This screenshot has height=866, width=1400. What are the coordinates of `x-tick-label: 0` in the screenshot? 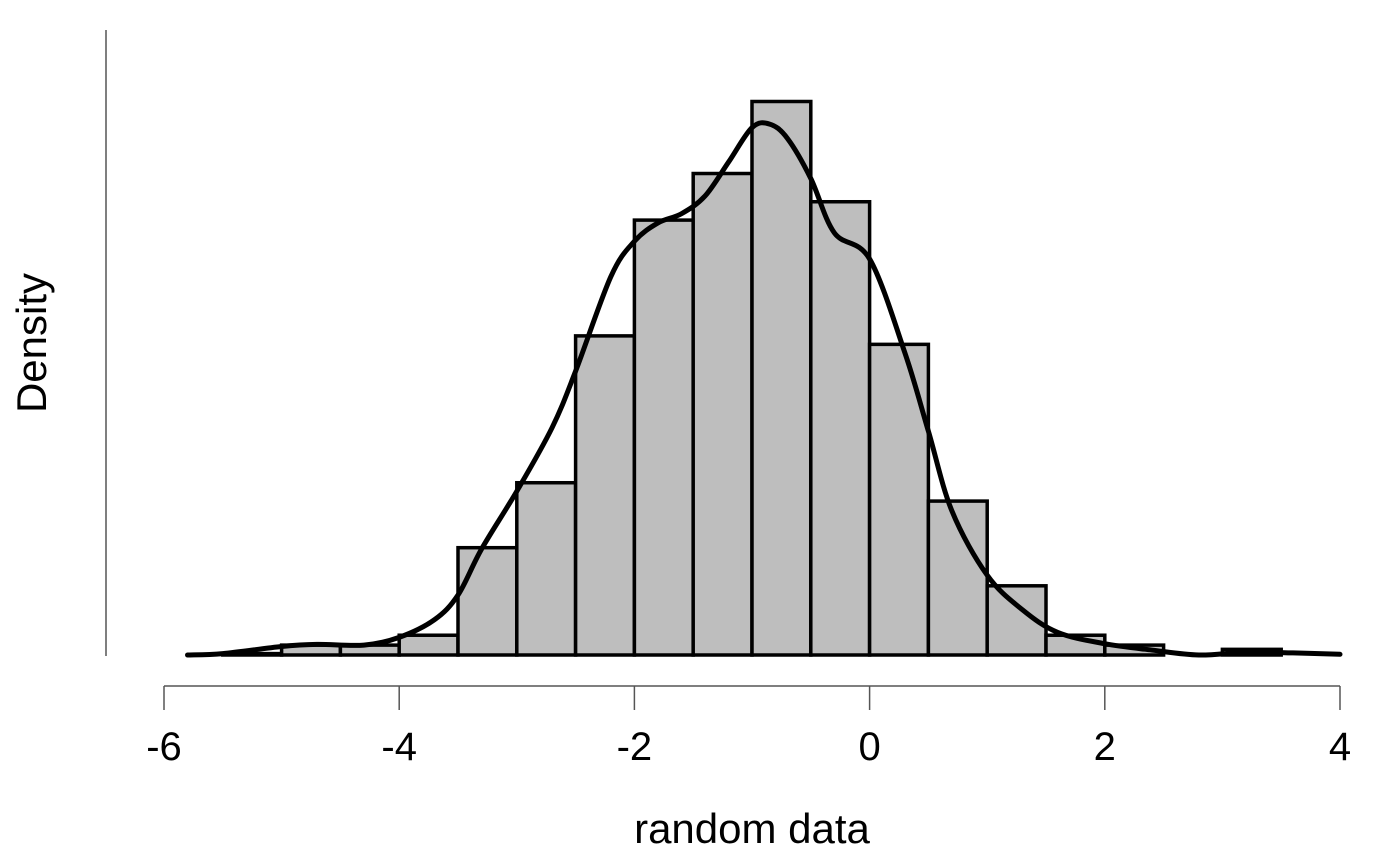 It's located at (869, 747).